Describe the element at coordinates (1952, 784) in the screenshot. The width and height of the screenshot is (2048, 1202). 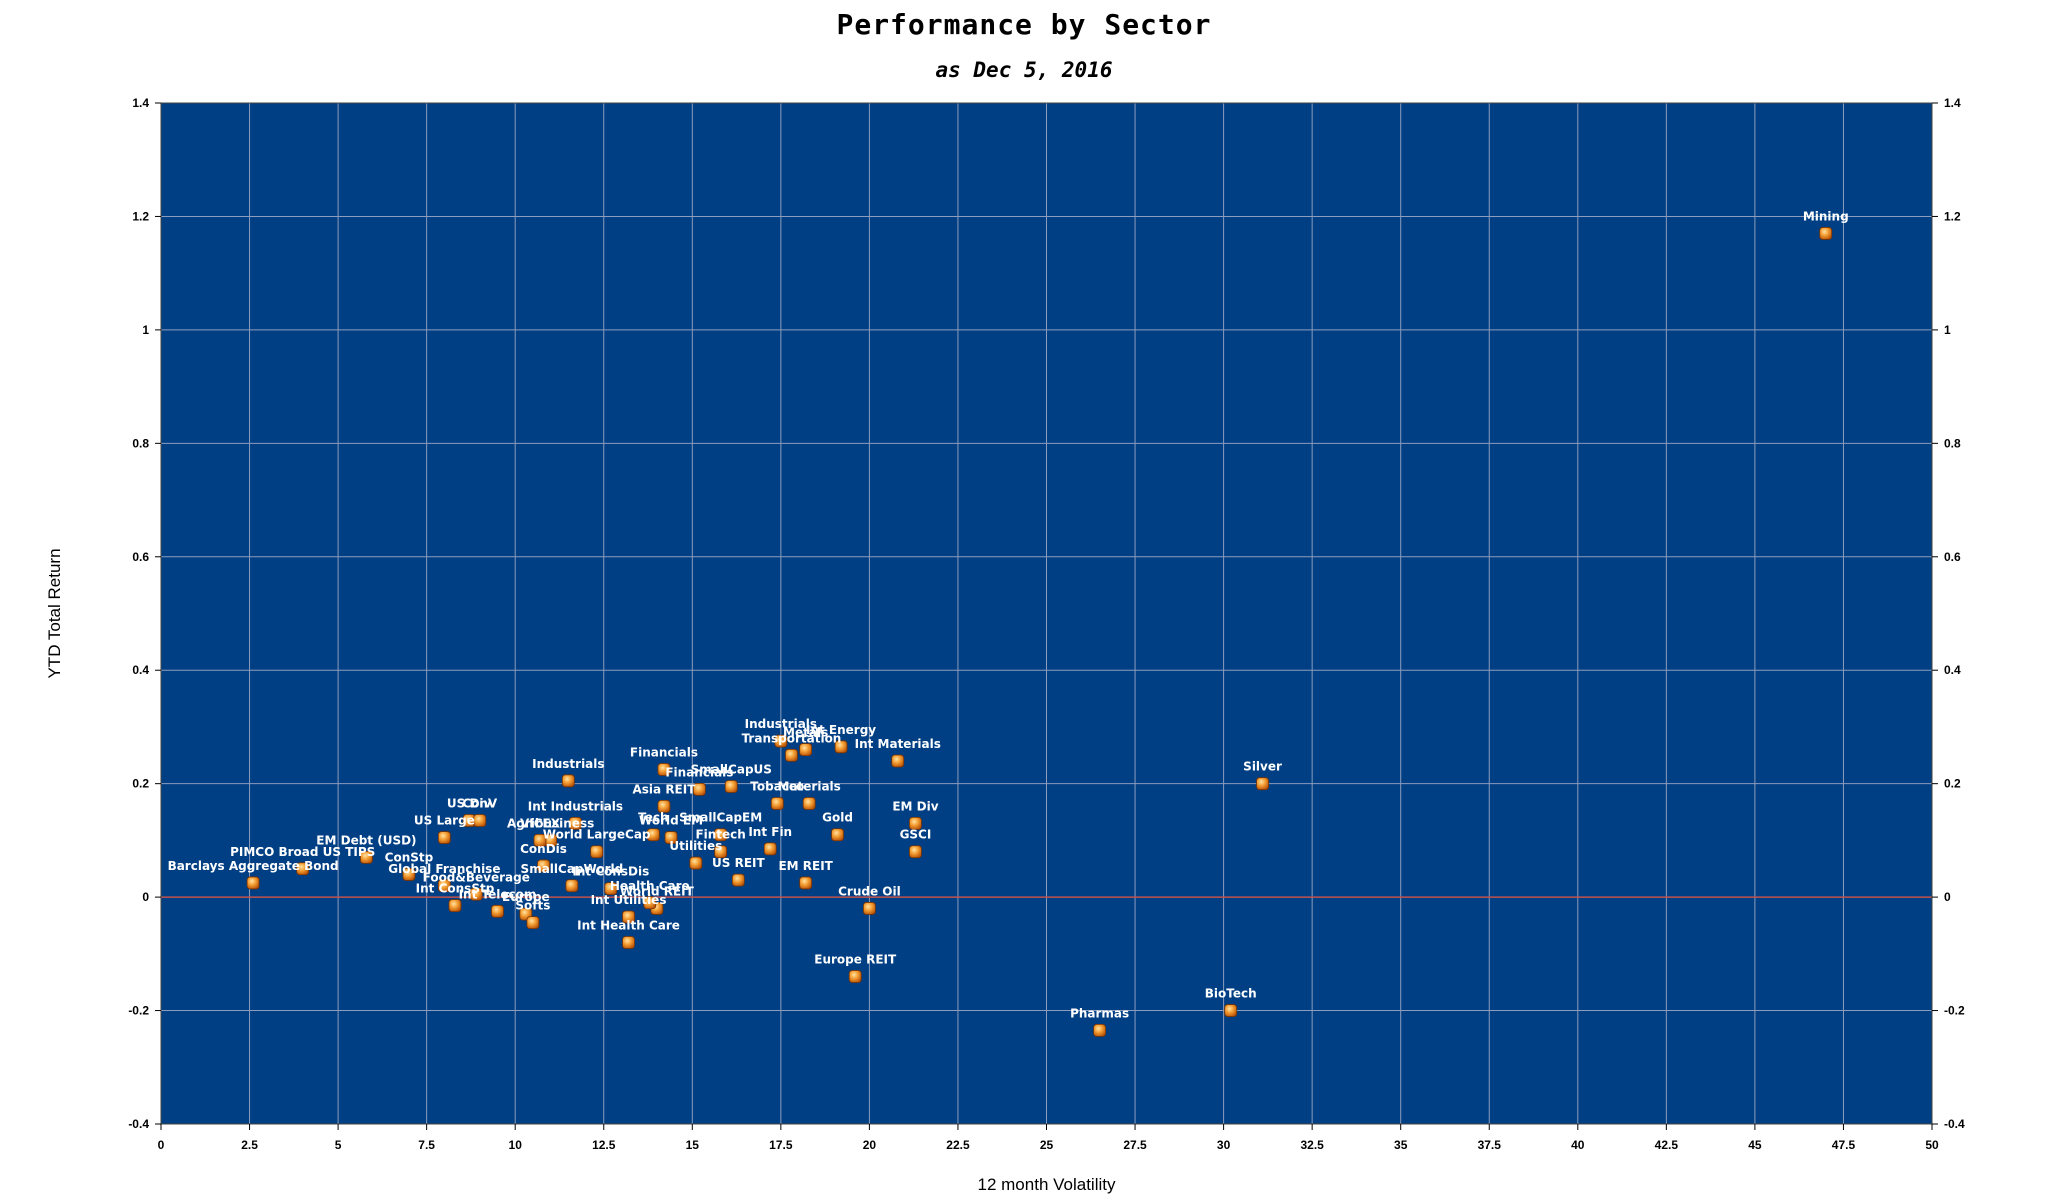
I see `y-tick-label-right: 0.2` at that location.